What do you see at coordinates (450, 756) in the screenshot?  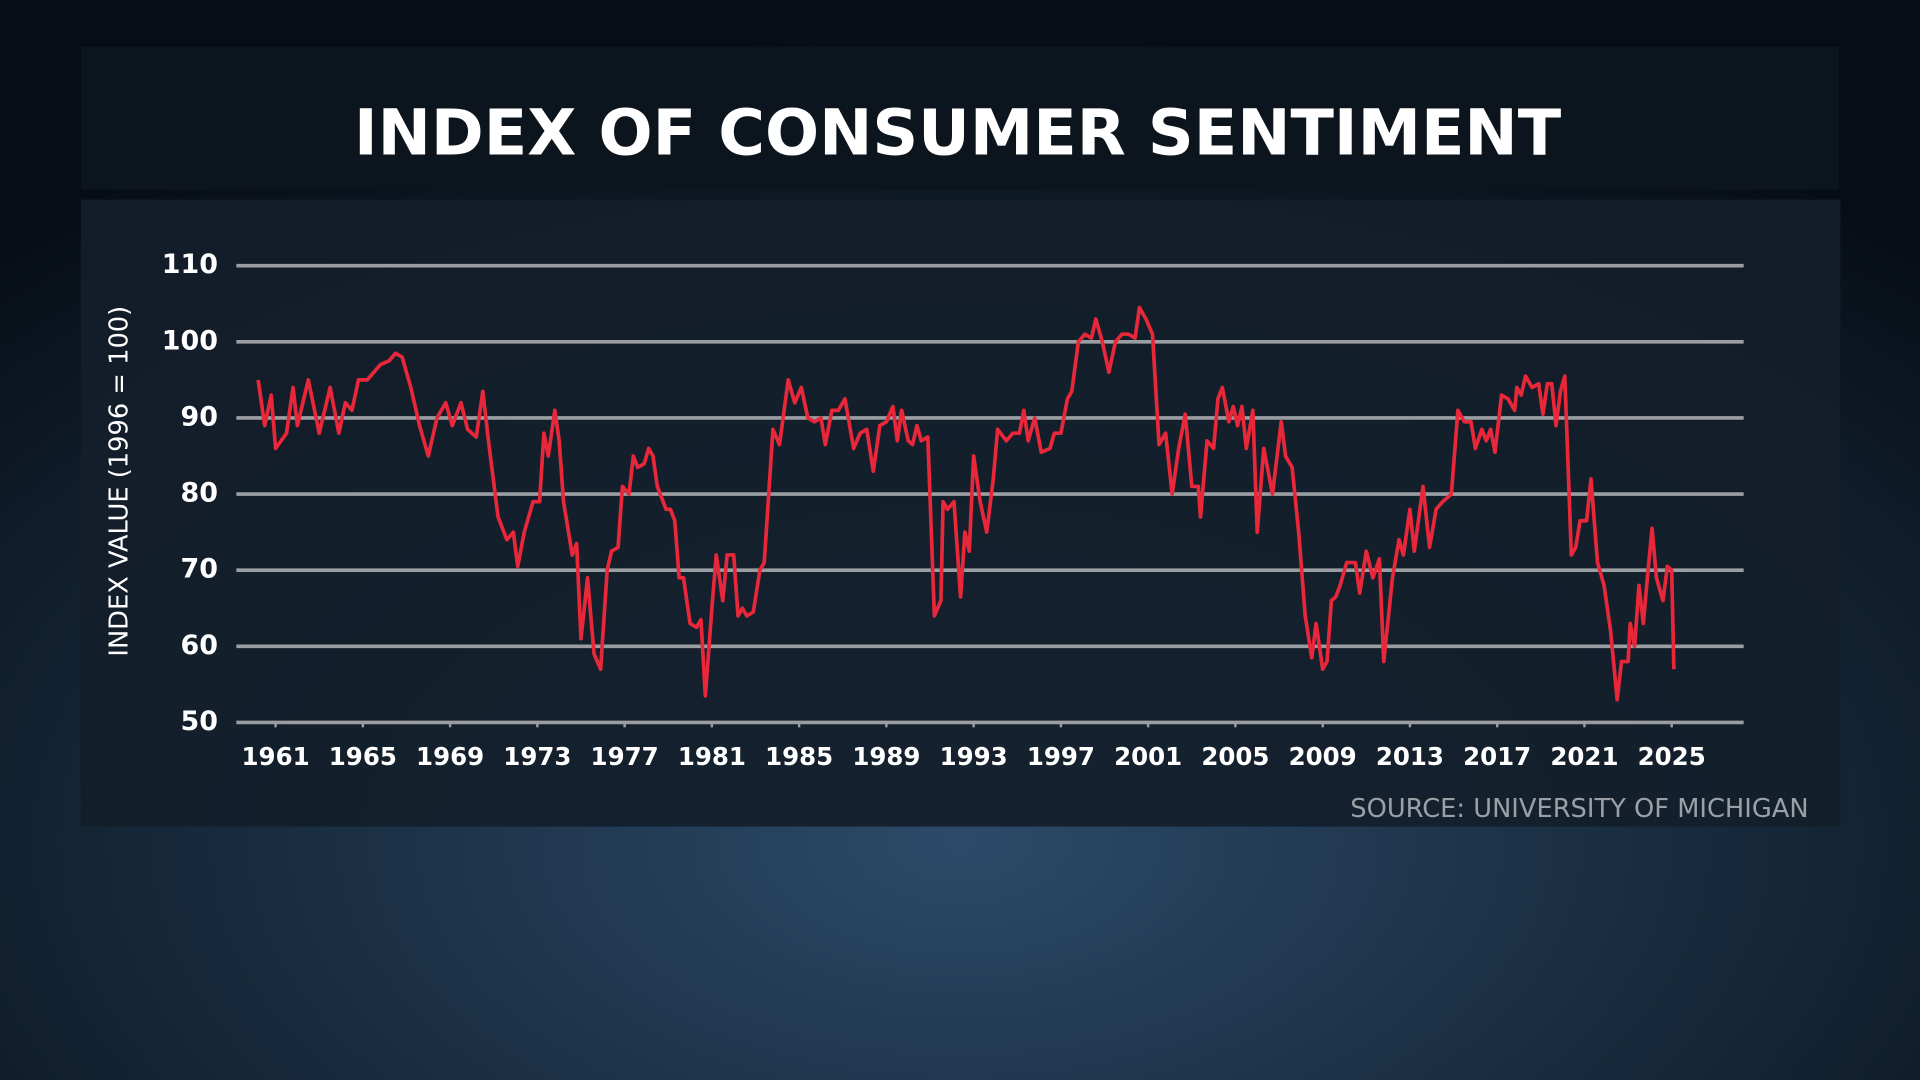 I see `x-tick-label: 1969` at bounding box center [450, 756].